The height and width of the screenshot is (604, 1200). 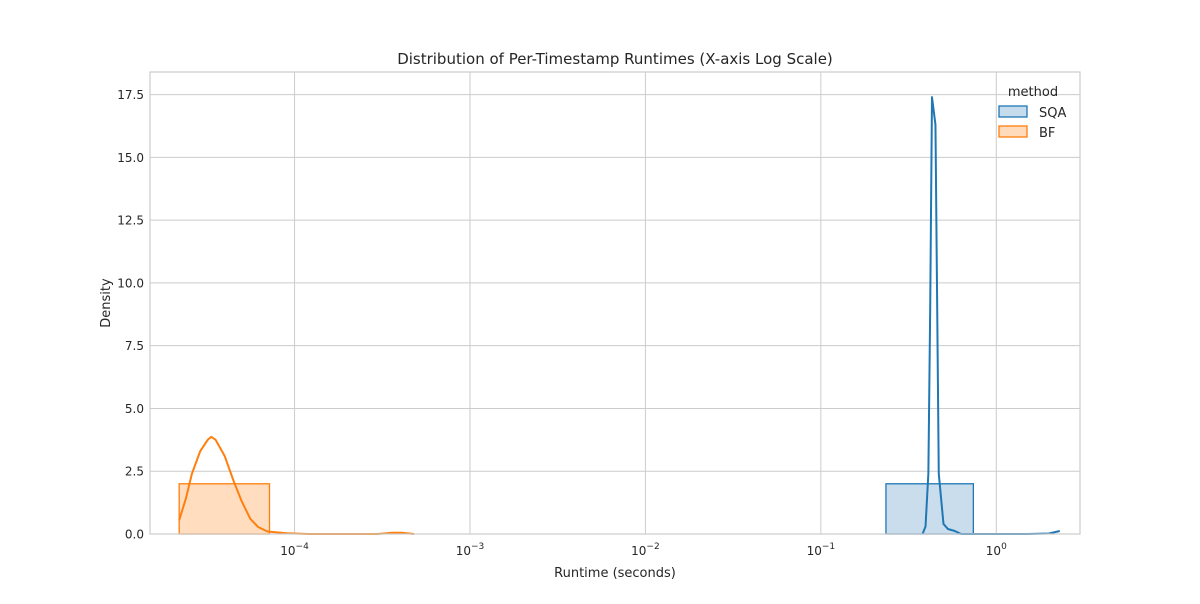 What do you see at coordinates (615, 573) in the screenshot?
I see `x-axis-label: Runtime (seconds)` at bounding box center [615, 573].